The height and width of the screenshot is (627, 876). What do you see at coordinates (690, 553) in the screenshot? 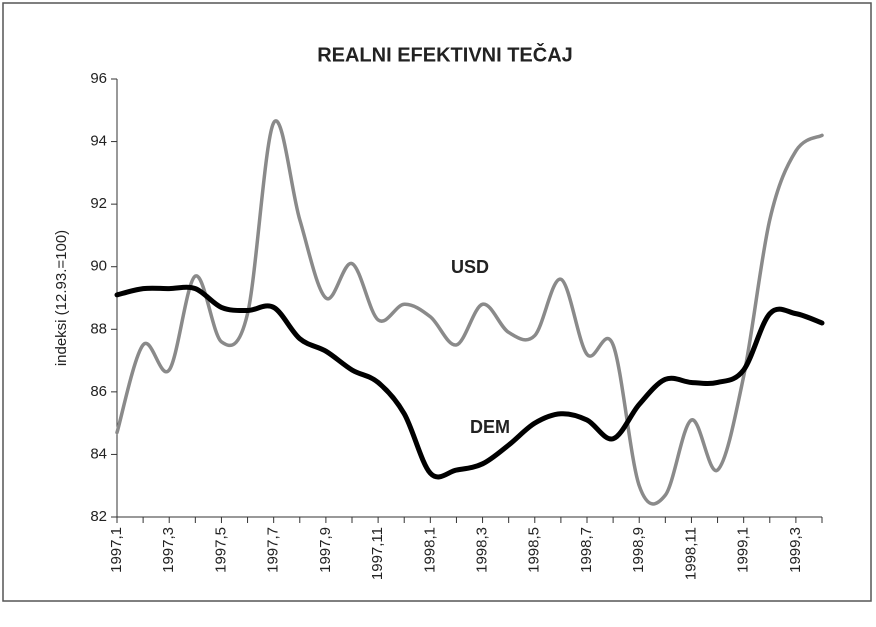
I see `x-tick-label: 1998,11` at bounding box center [690, 553].